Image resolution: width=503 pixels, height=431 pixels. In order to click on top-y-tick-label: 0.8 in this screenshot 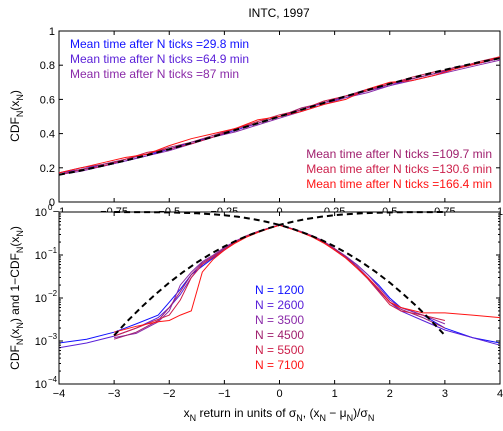, I will do `click(47, 66)`.